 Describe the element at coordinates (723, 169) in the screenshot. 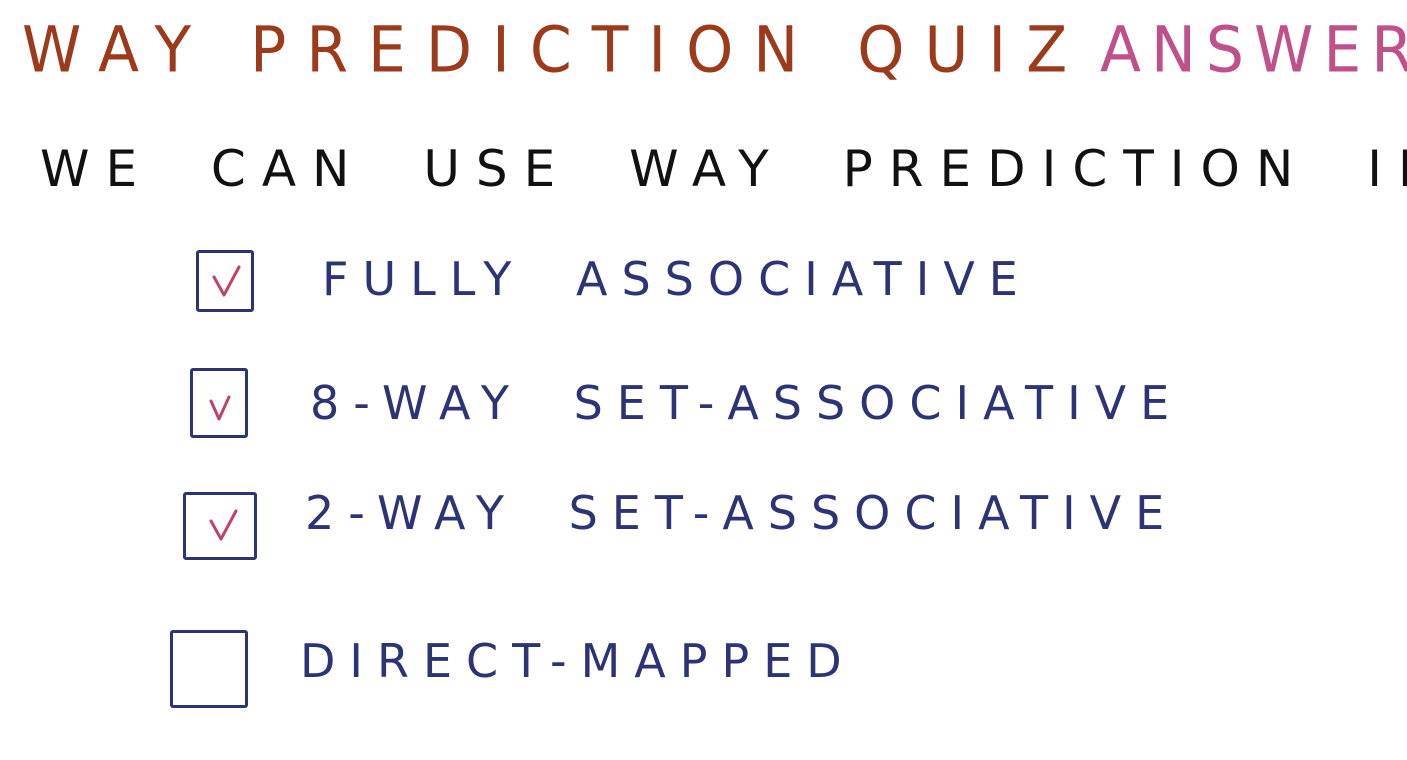

I see `question-text: WE CAN USE WAY PREDICTION IN` at that location.